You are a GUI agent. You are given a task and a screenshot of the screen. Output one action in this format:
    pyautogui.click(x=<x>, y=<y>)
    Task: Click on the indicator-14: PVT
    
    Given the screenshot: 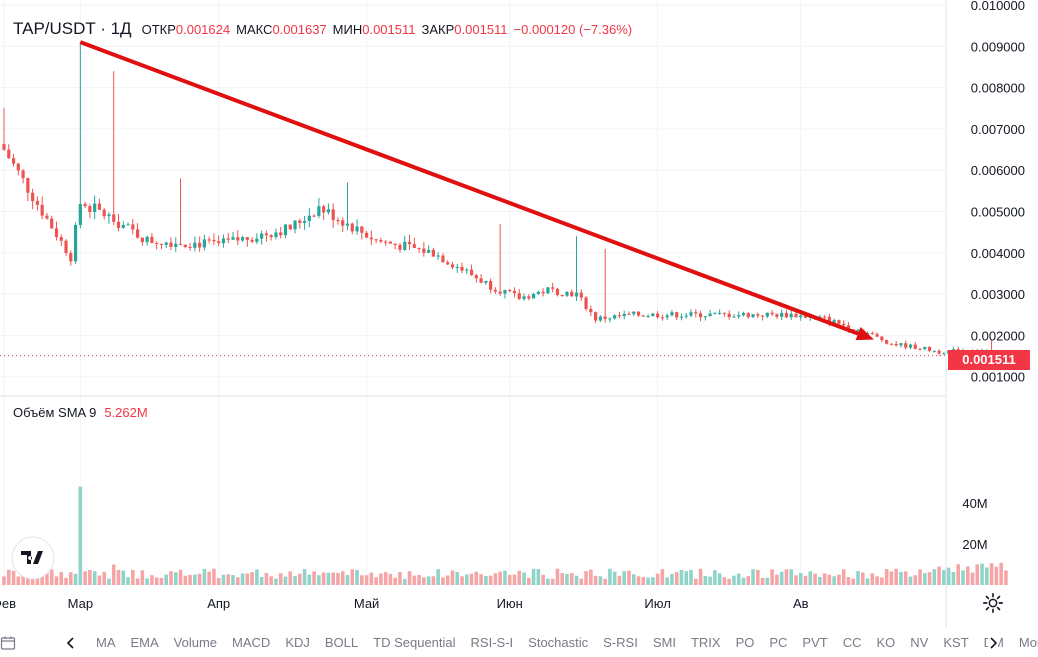 What is the action you would take?
    pyautogui.click(x=815, y=642)
    